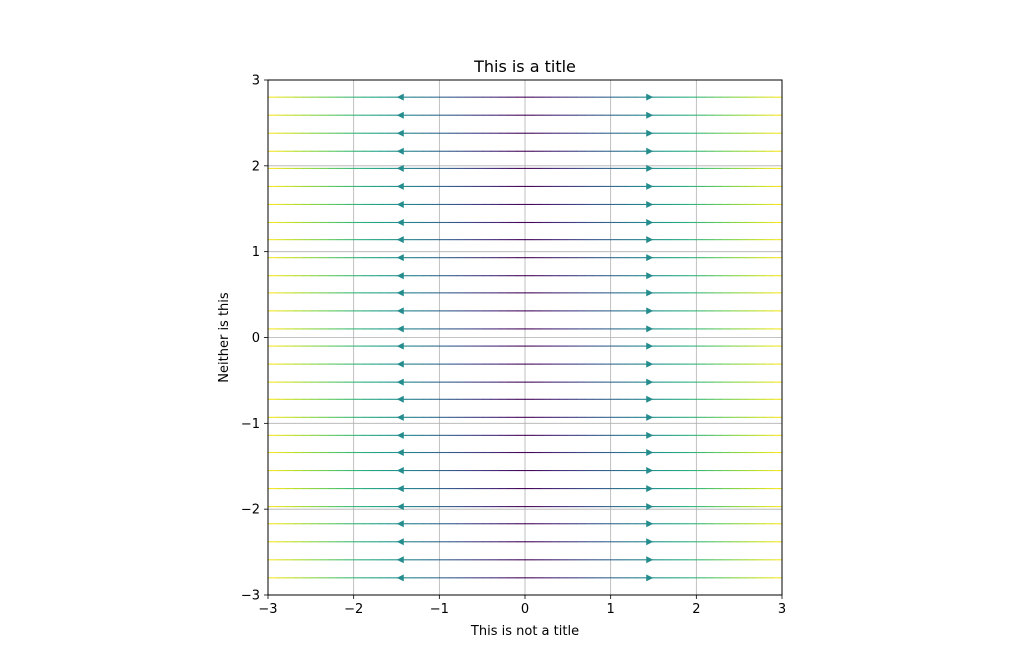 Image resolution: width=1024 pixels, height=668 pixels. I want to click on y-tick-label: −1, so click(250, 424).